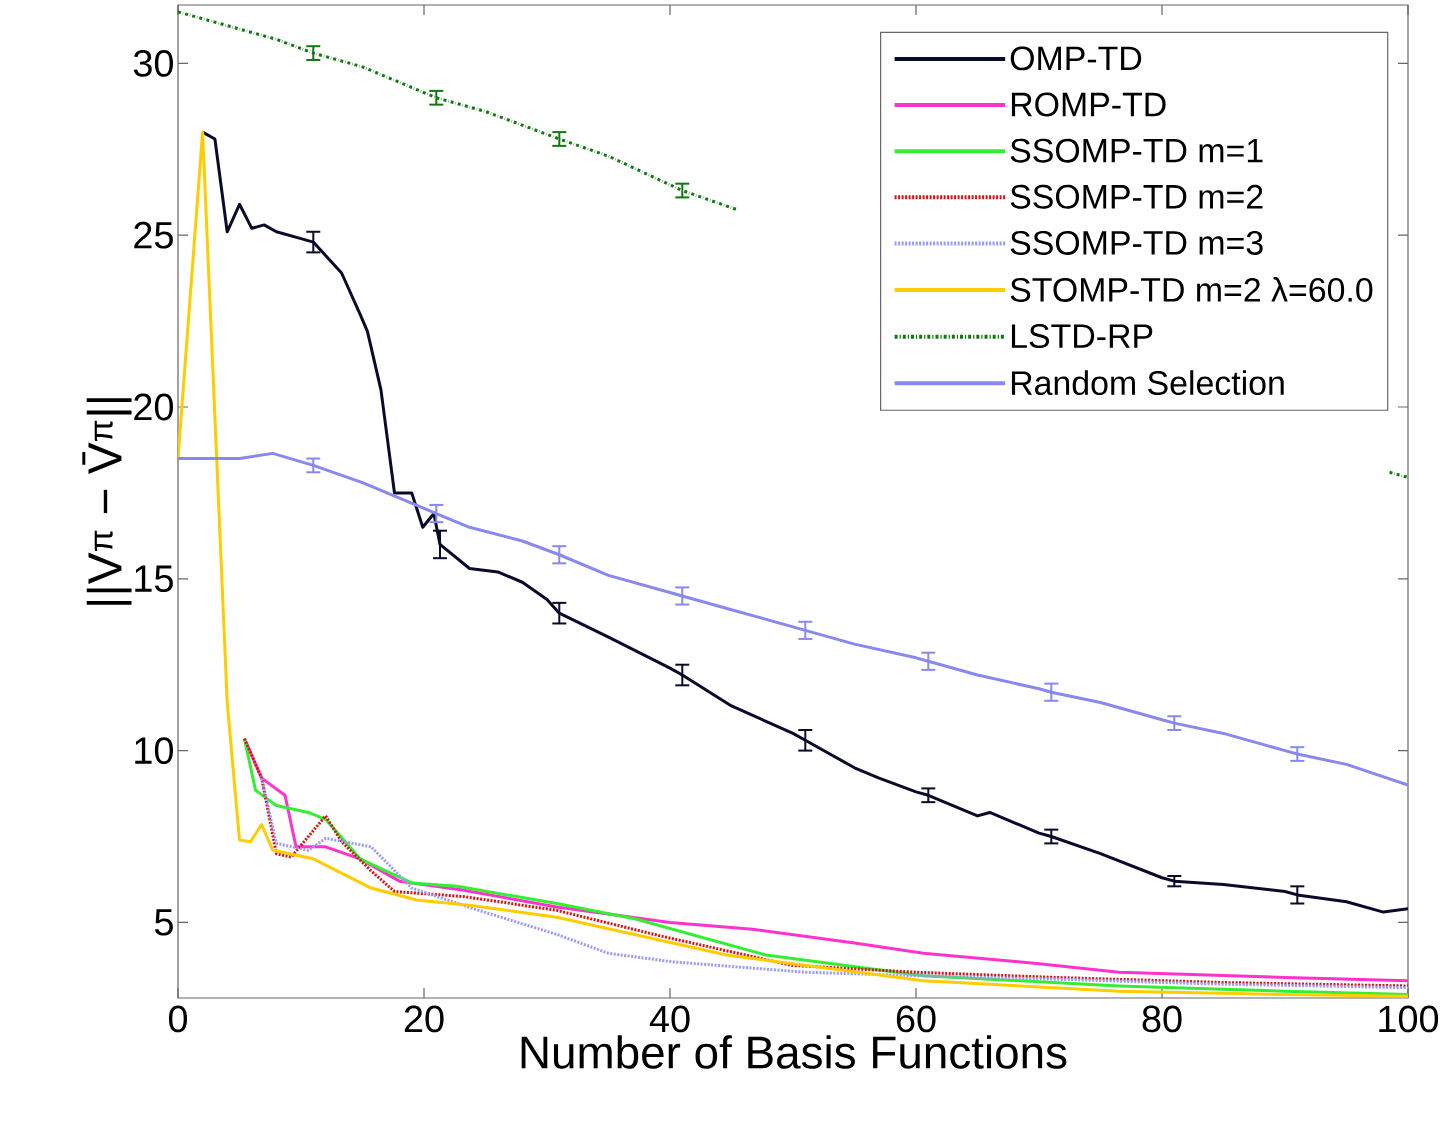  Describe the element at coordinates (1082, 336) in the screenshot. I see `legend-label: LSTD-RP` at that location.